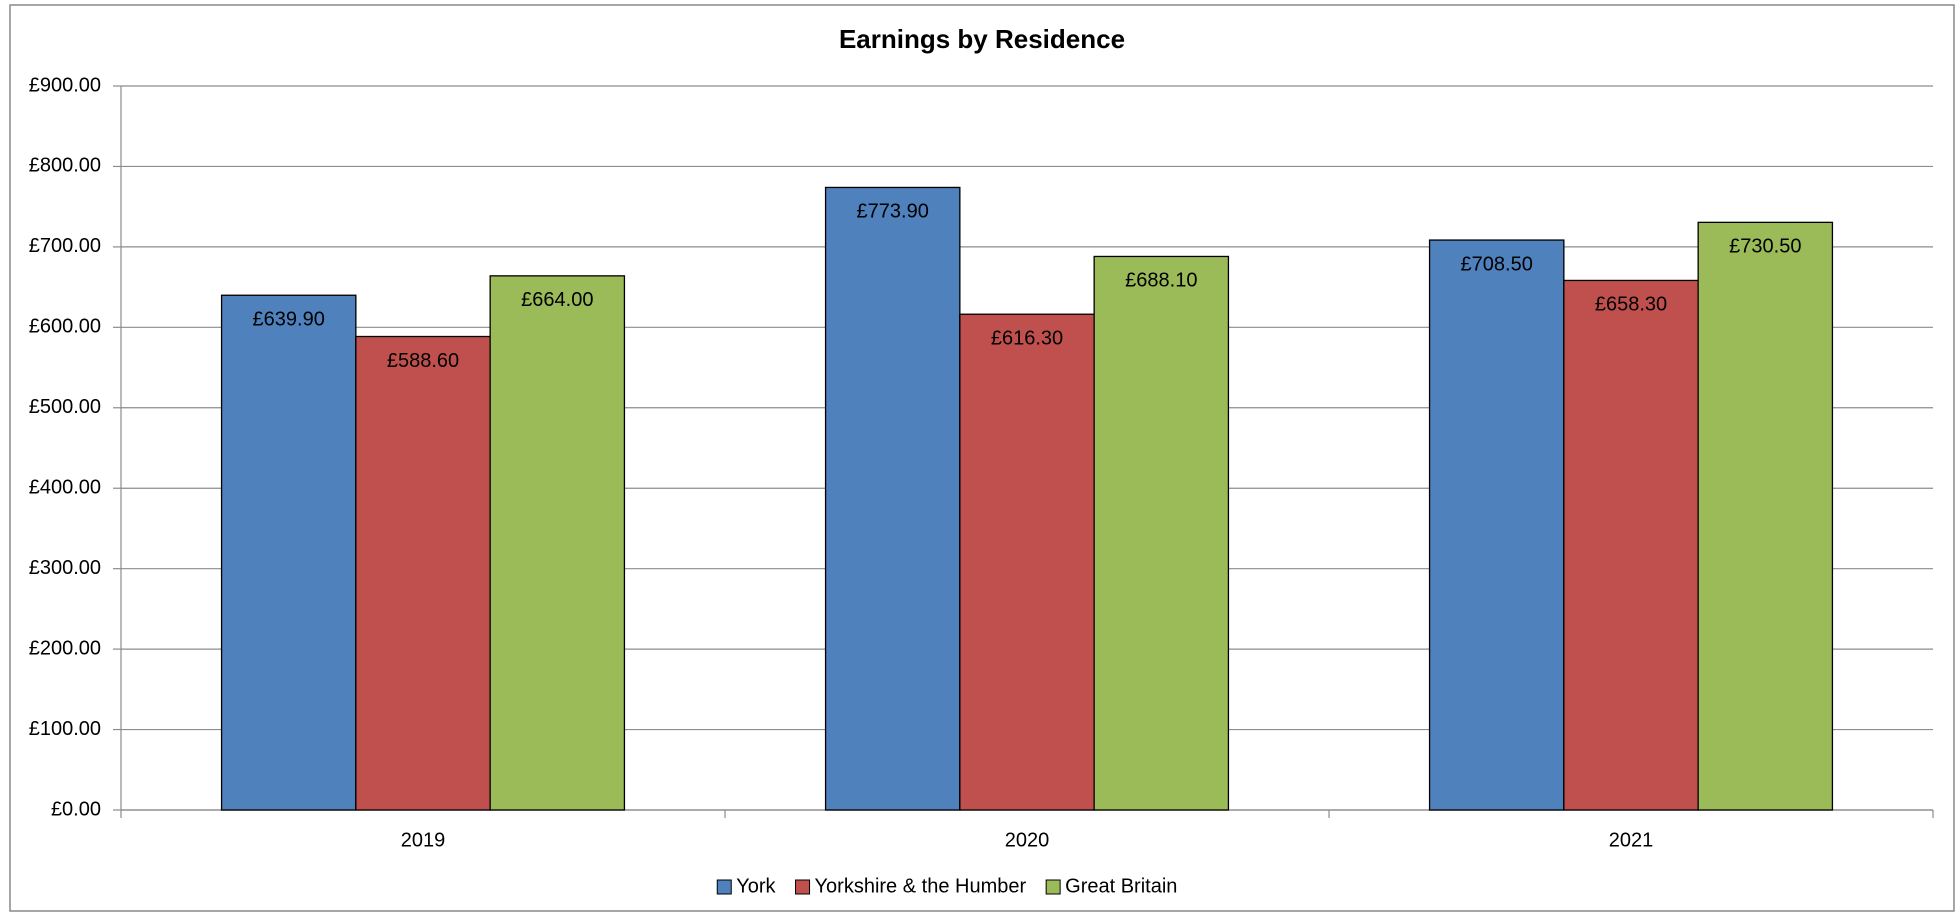 The image size is (1958, 915). I want to click on y-tick-label: £300.00, so click(65, 568).